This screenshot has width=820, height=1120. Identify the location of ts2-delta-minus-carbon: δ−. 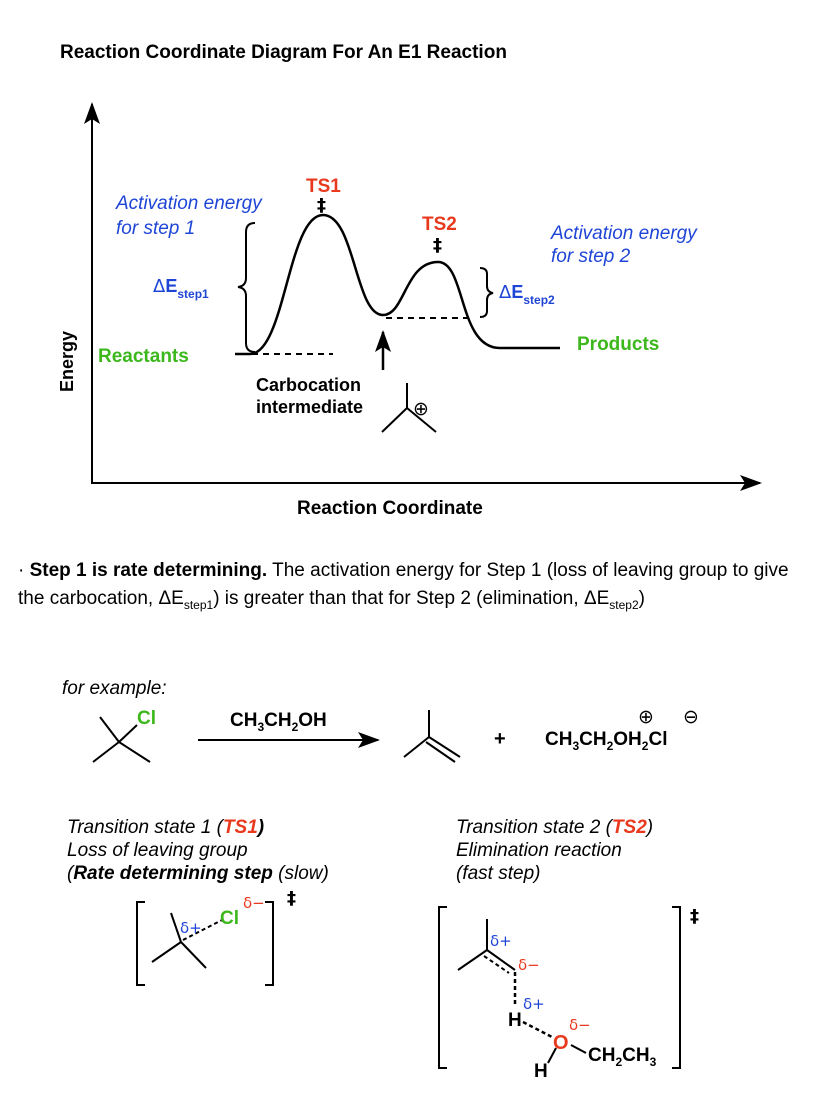
(529, 965).